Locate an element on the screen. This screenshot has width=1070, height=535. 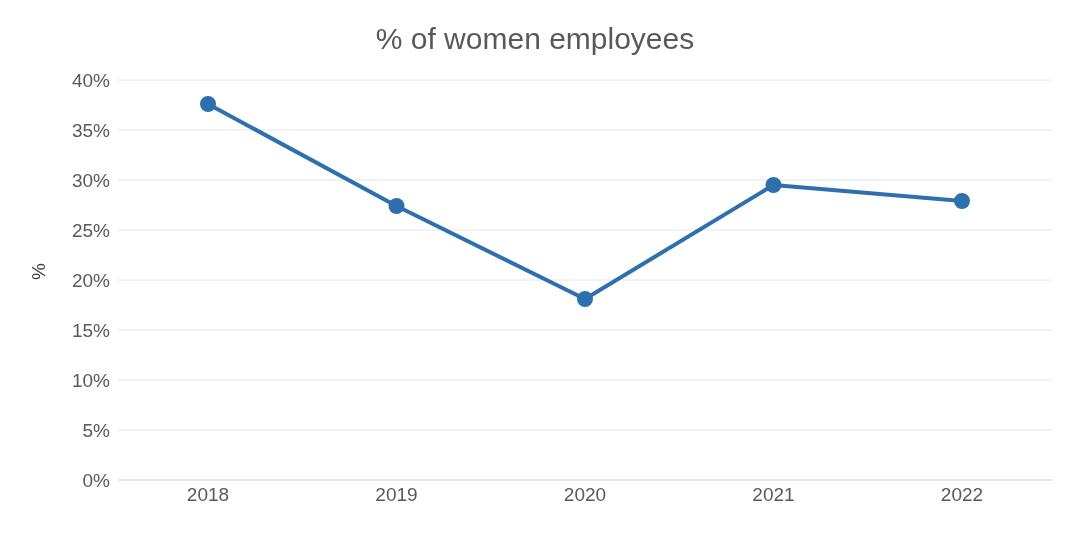
y-tick-label: 35% is located at coordinates (91, 130).